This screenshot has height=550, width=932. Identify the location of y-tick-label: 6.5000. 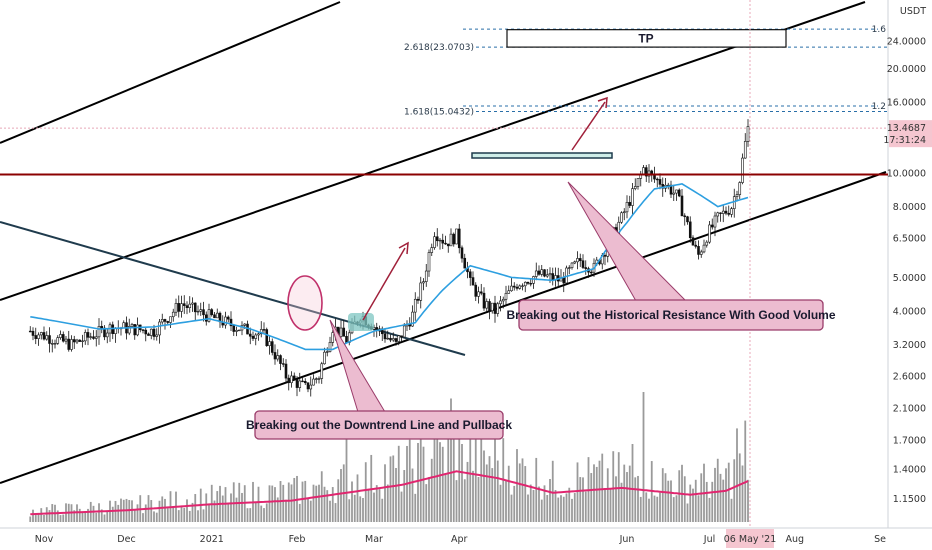
(909, 238).